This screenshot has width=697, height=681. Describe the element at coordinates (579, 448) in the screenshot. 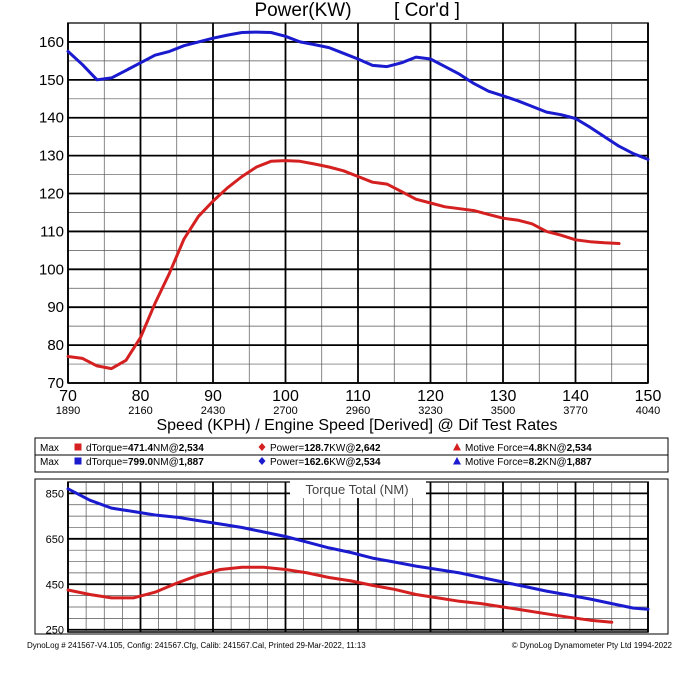

I see `max-force-rpm: 2,534` at that location.